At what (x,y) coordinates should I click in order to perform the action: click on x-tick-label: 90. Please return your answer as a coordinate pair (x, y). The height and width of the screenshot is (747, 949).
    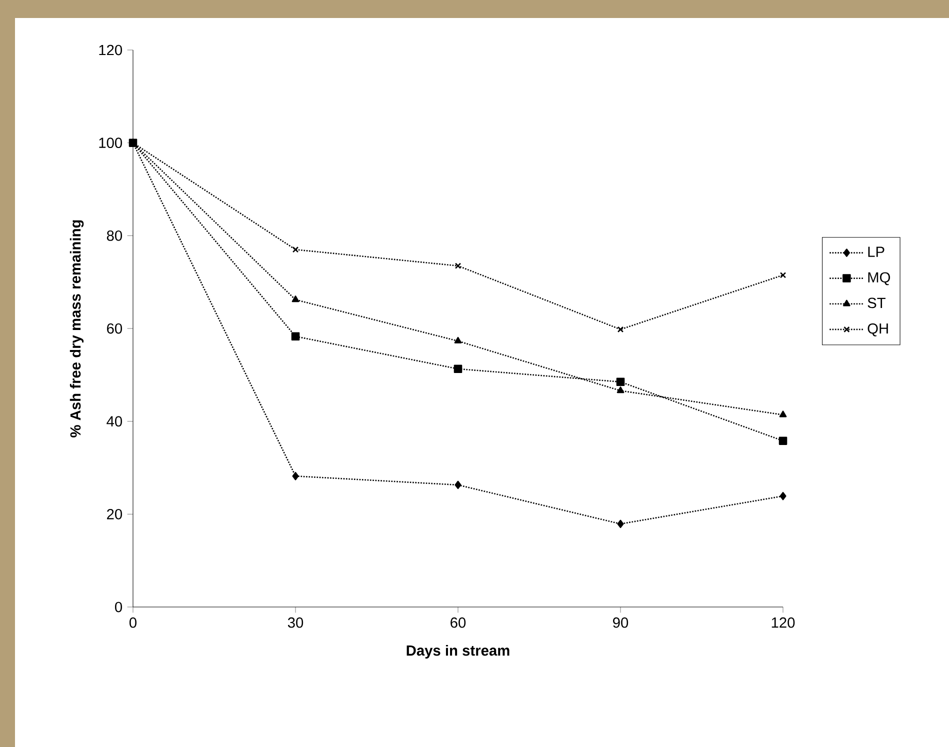
    Looking at the image, I should click on (620, 622).